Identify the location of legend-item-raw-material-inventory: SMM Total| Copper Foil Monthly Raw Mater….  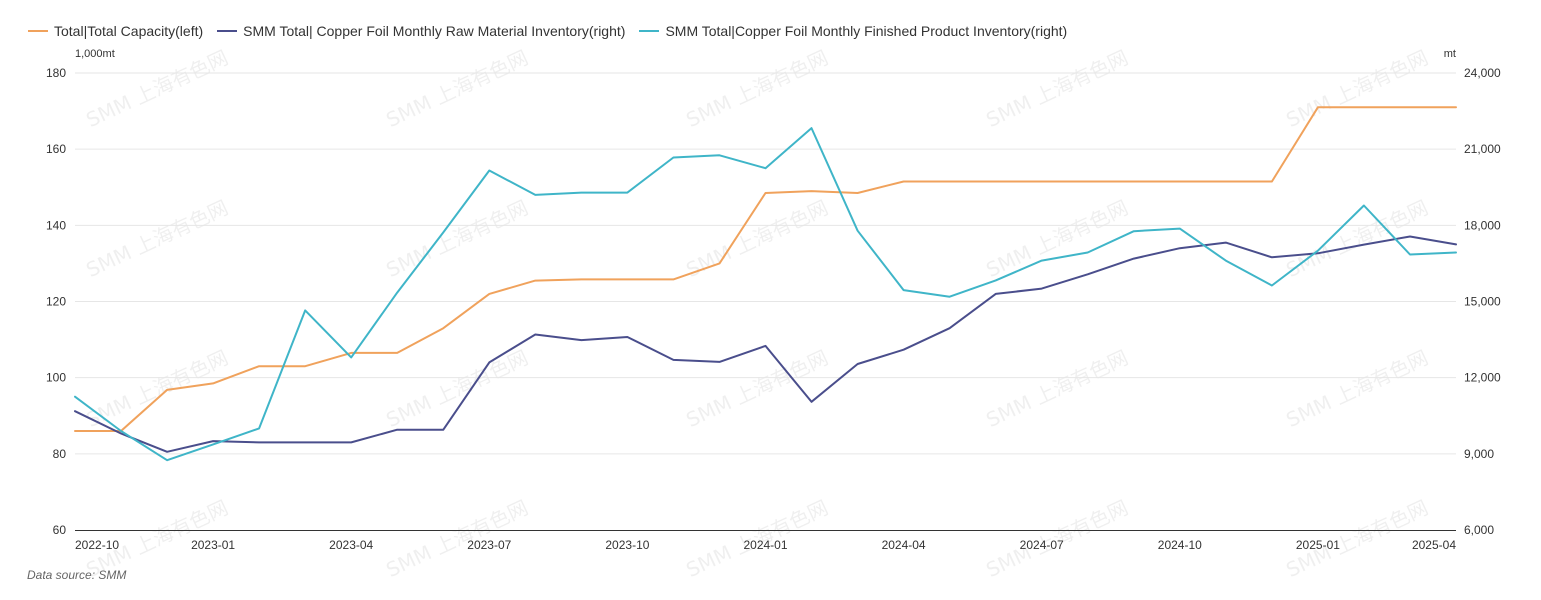
(421, 31).